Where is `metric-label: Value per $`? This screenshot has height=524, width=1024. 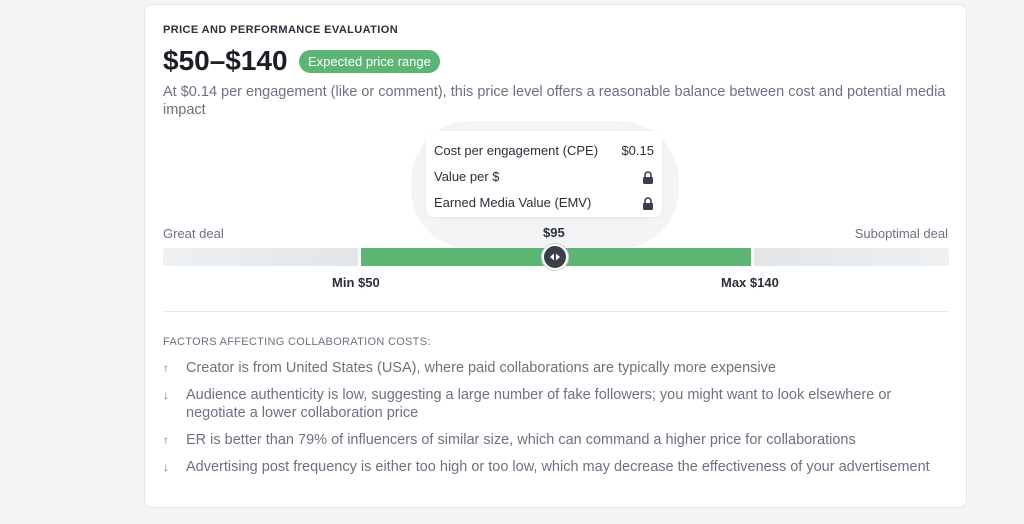 metric-label: Value per $ is located at coordinates (467, 176).